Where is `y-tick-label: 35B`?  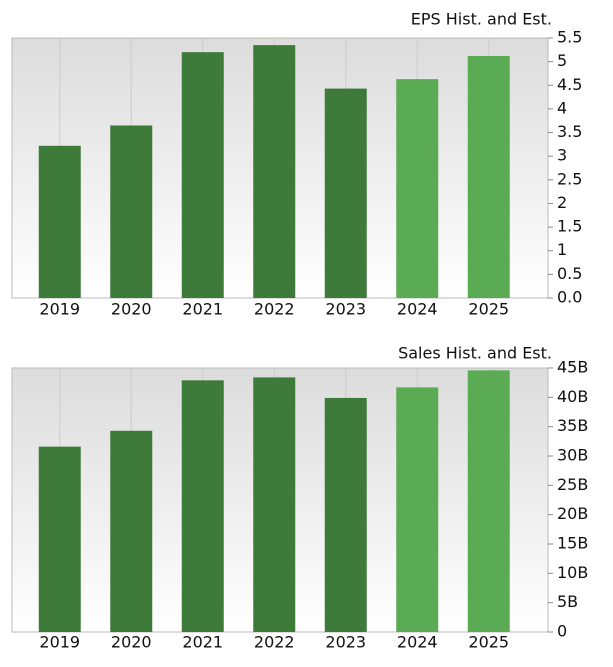 y-tick-label: 35B is located at coordinates (572, 425).